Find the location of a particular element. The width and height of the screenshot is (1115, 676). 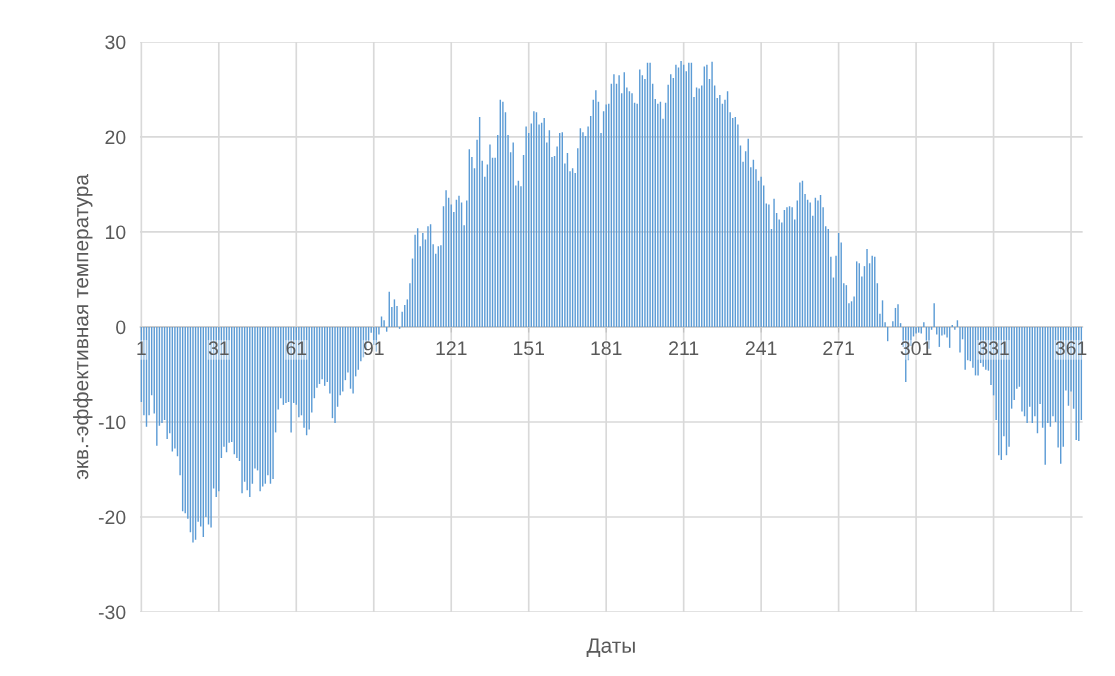

x-tick-label: 121 is located at coordinates (451, 348).